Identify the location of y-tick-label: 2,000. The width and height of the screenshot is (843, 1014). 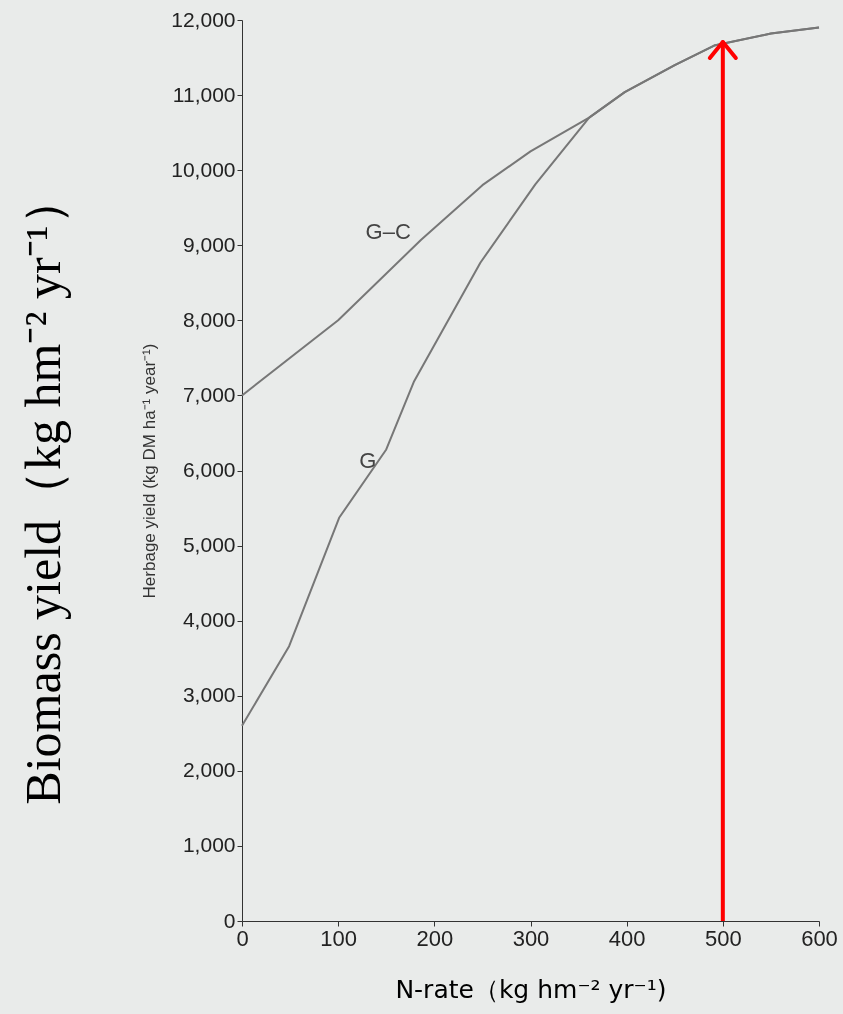
(209, 770).